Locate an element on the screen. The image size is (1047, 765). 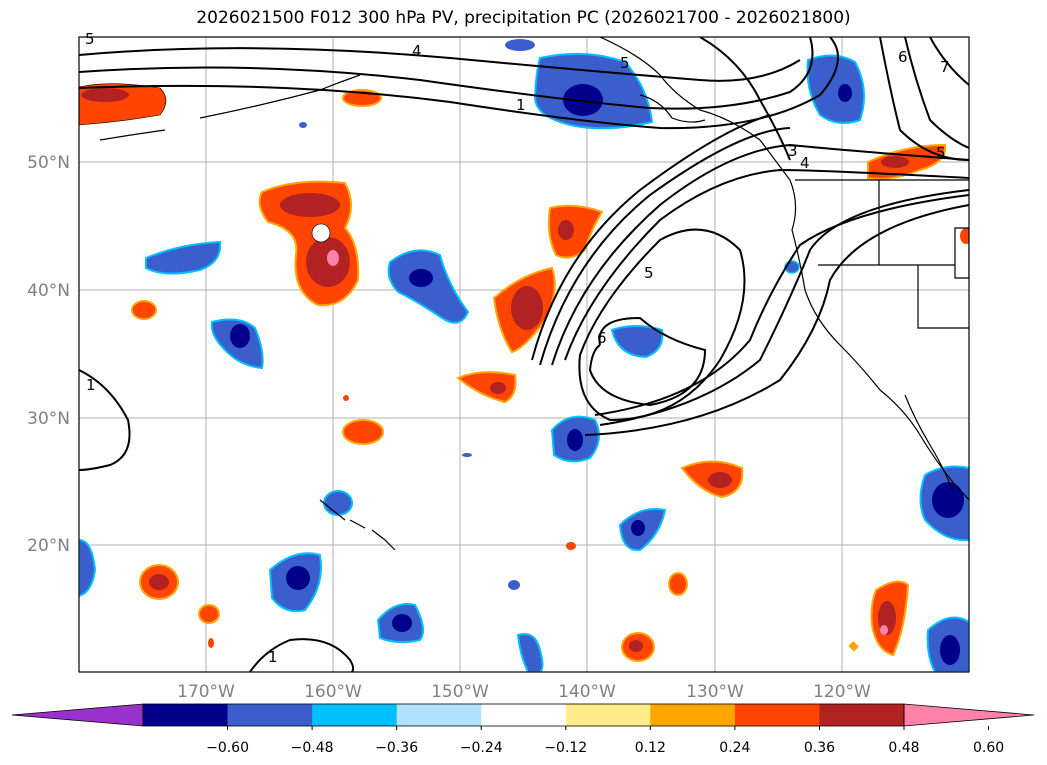
lat-label: 50°N is located at coordinates (48, 163).